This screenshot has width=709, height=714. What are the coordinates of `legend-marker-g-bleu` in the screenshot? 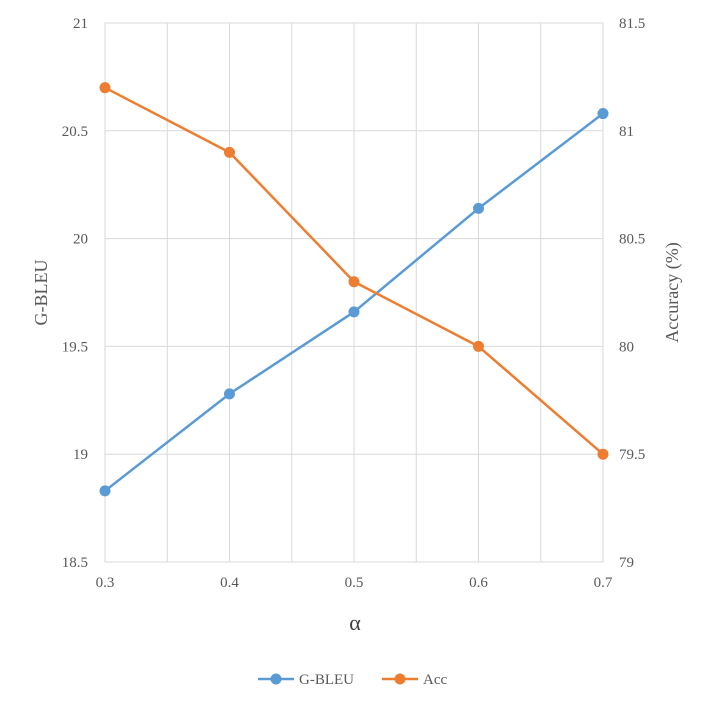 It's located at (276, 679).